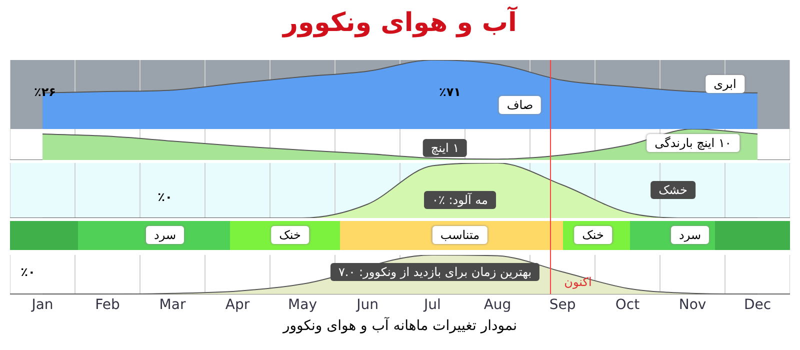  Describe the element at coordinates (578, 282) in the screenshot. I see `annotation: اکنون` at that location.